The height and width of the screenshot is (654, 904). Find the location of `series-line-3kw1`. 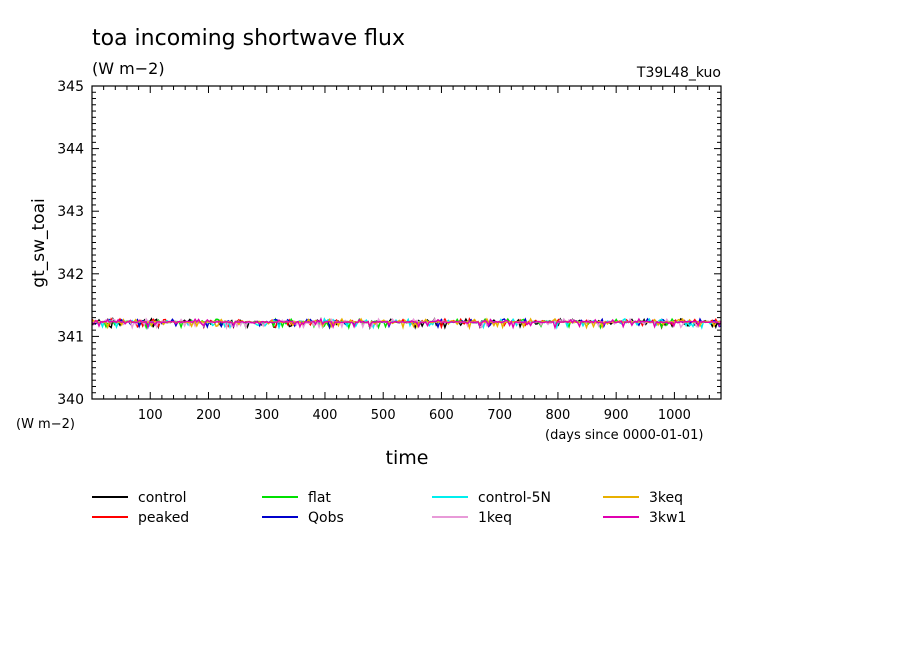

series-line-3kw1 is located at coordinates (406, 323).